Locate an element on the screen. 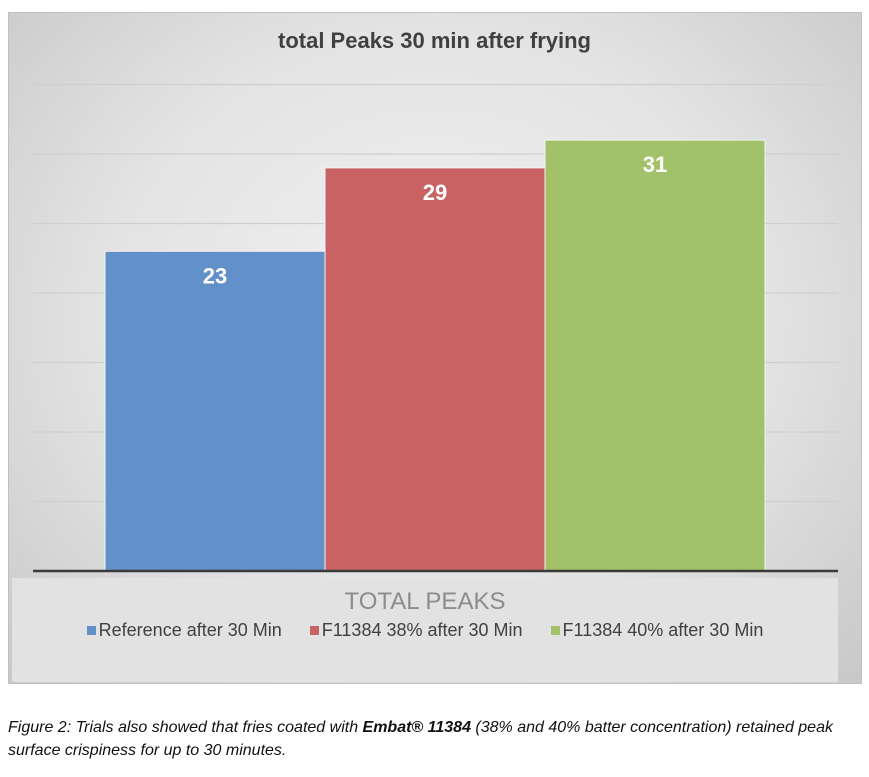 The height and width of the screenshot is (777, 869). legend-label: Reference after 30 Min is located at coordinates (190, 630).